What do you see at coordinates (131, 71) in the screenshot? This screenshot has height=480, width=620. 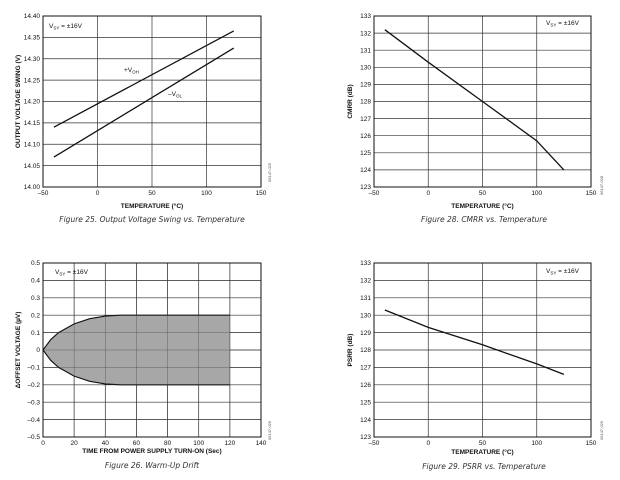 I see `series-label-voh: +VOH` at bounding box center [131, 71].